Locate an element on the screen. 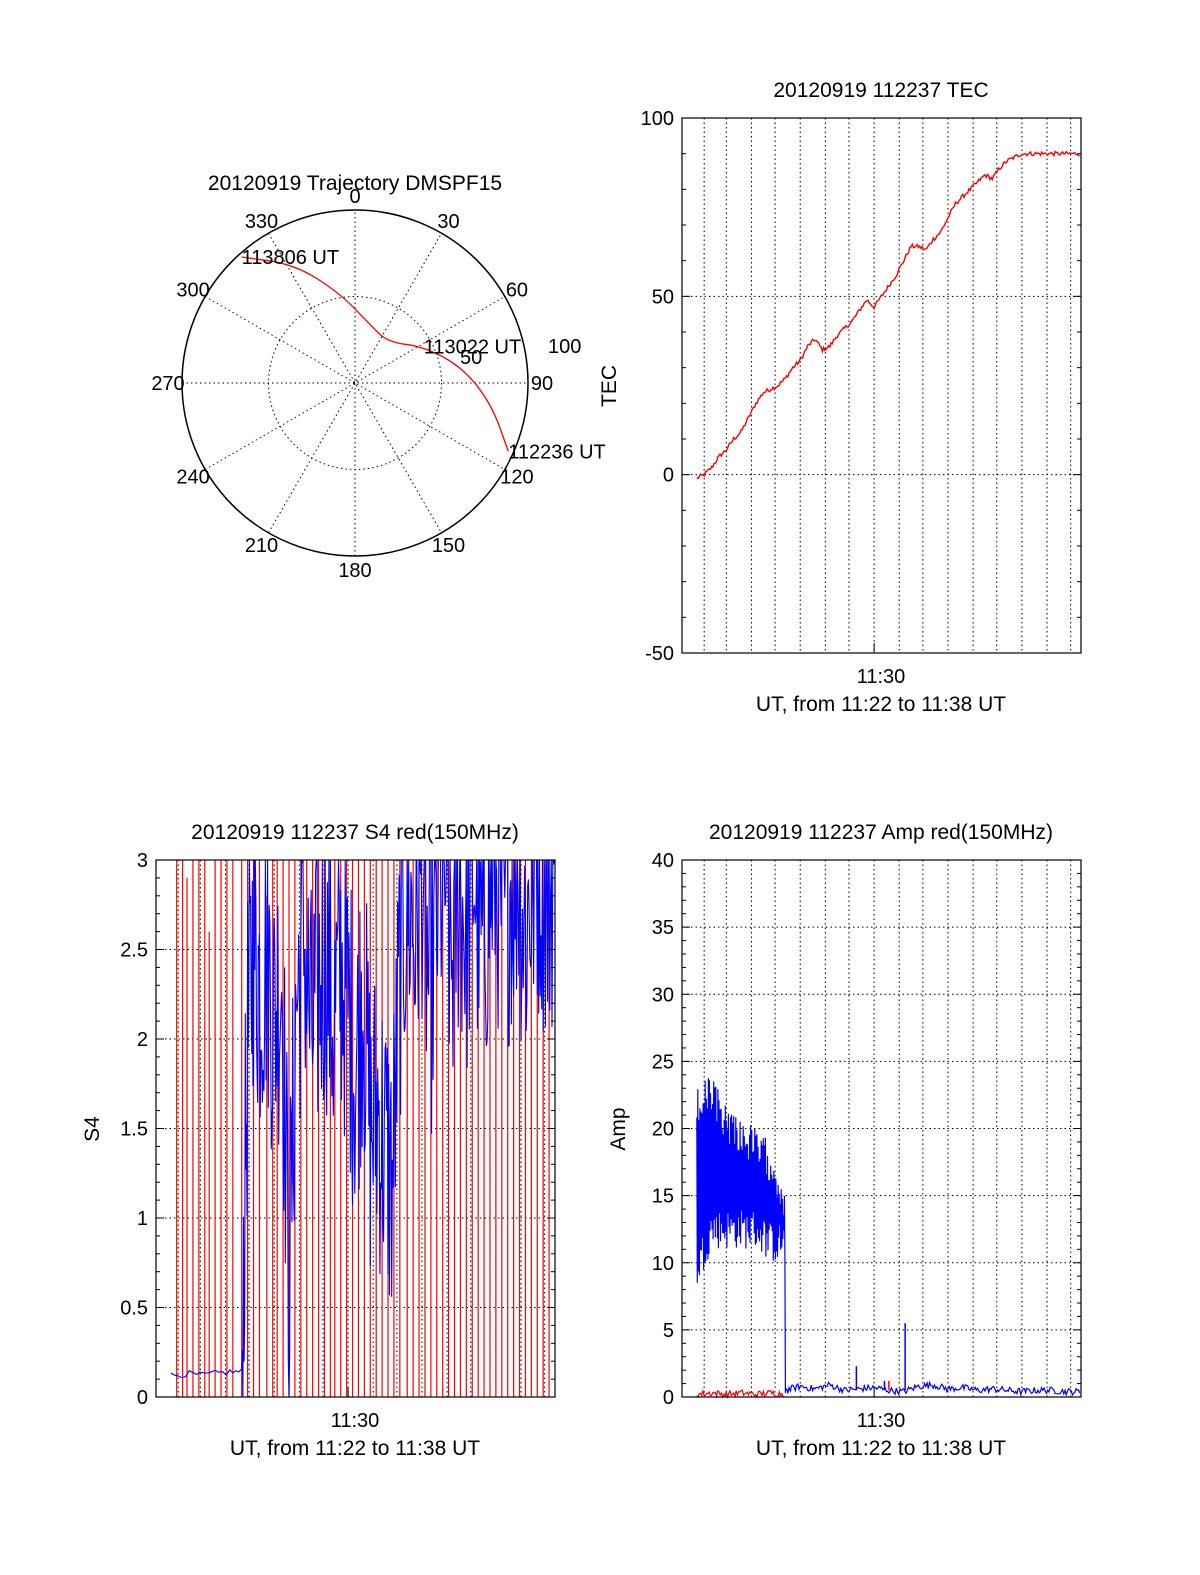 The image size is (1200, 1575). polar-azimuth-label: 90 is located at coordinates (542, 384).